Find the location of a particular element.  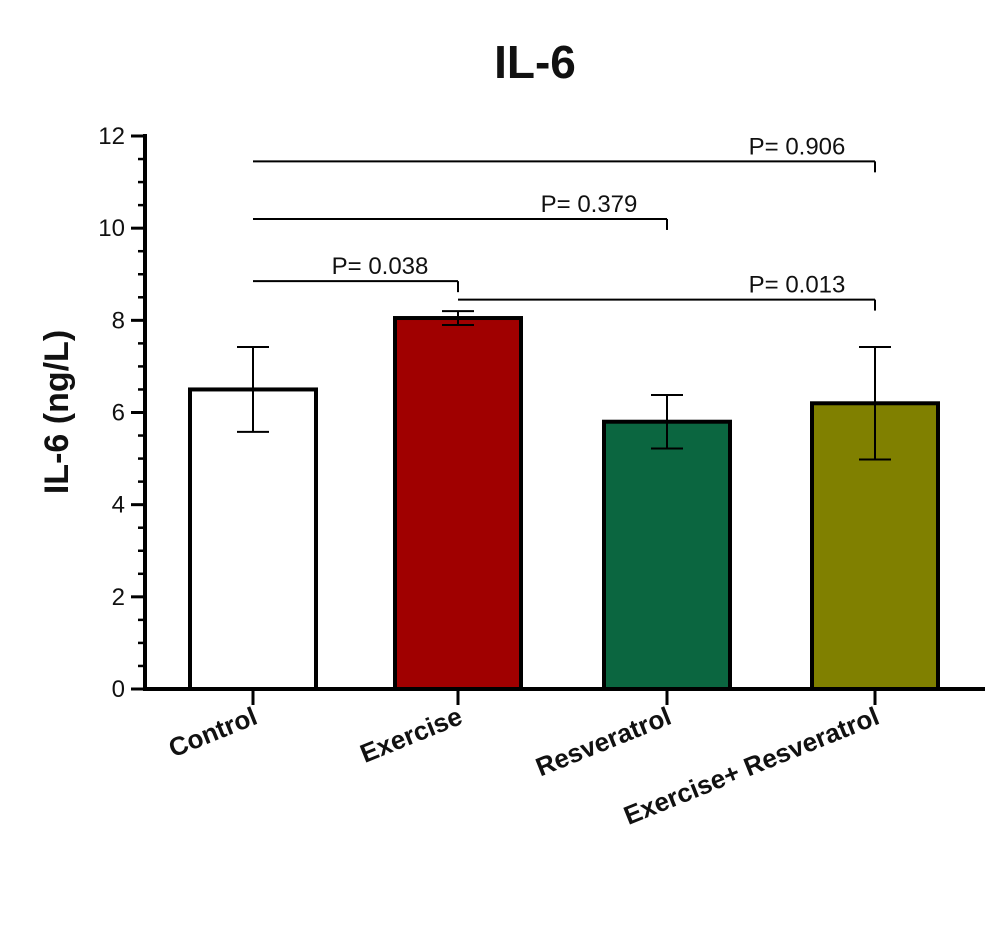

p-value-label: P= 0.379 is located at coordinates (589, 204).